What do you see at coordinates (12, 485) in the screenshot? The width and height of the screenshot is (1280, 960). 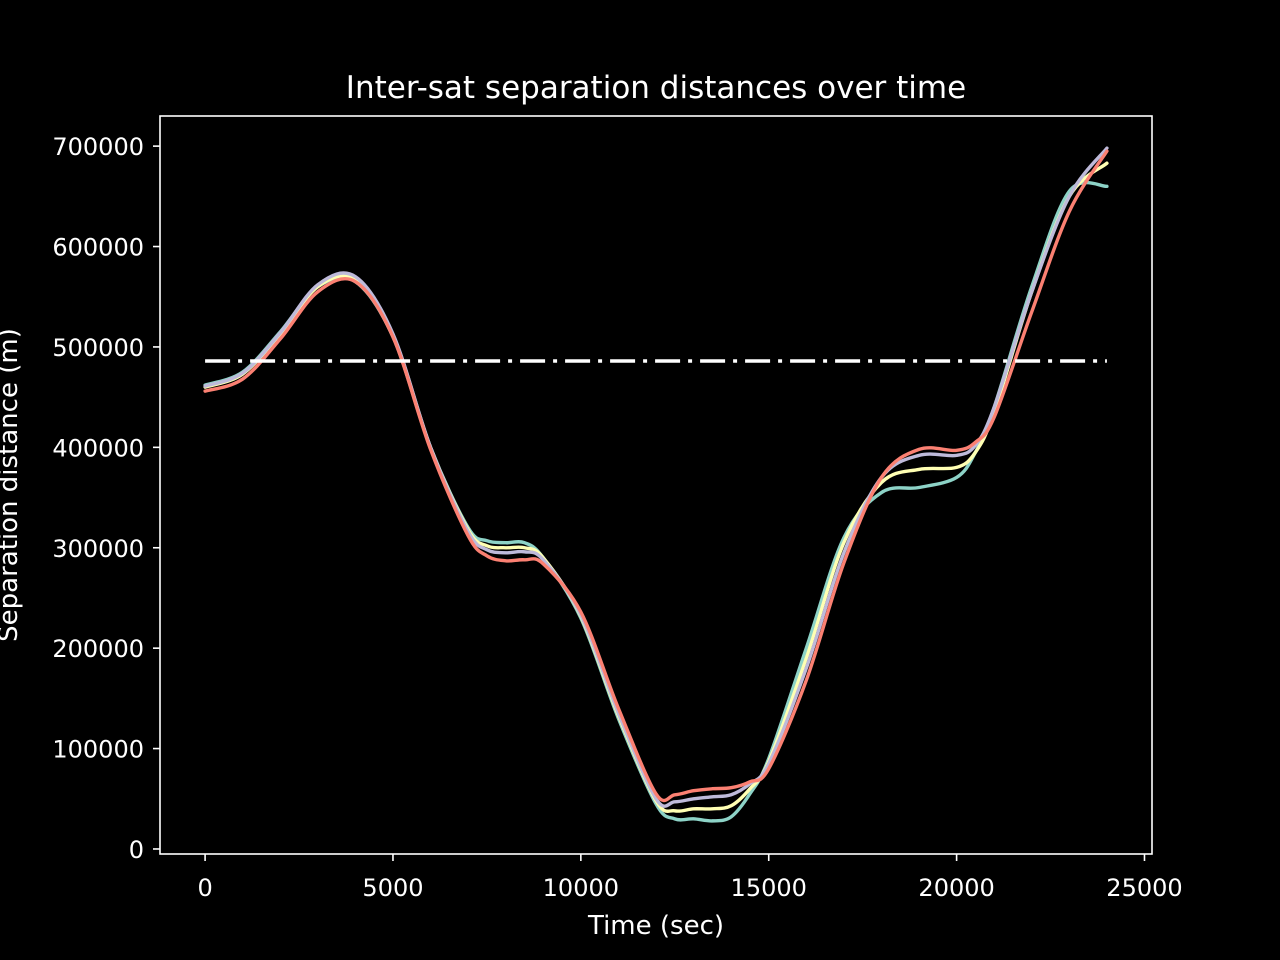 I see `y-axis-label: Separation distance (m)` at bounding box center [12, 485].